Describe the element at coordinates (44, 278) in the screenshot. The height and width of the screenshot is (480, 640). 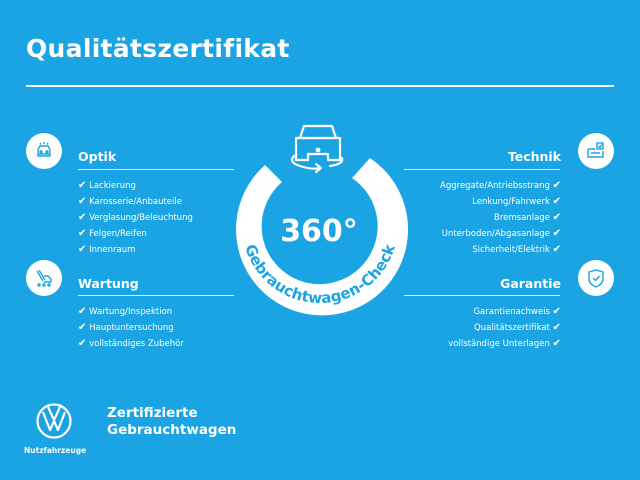
I see `service-tools-icon` at that location.